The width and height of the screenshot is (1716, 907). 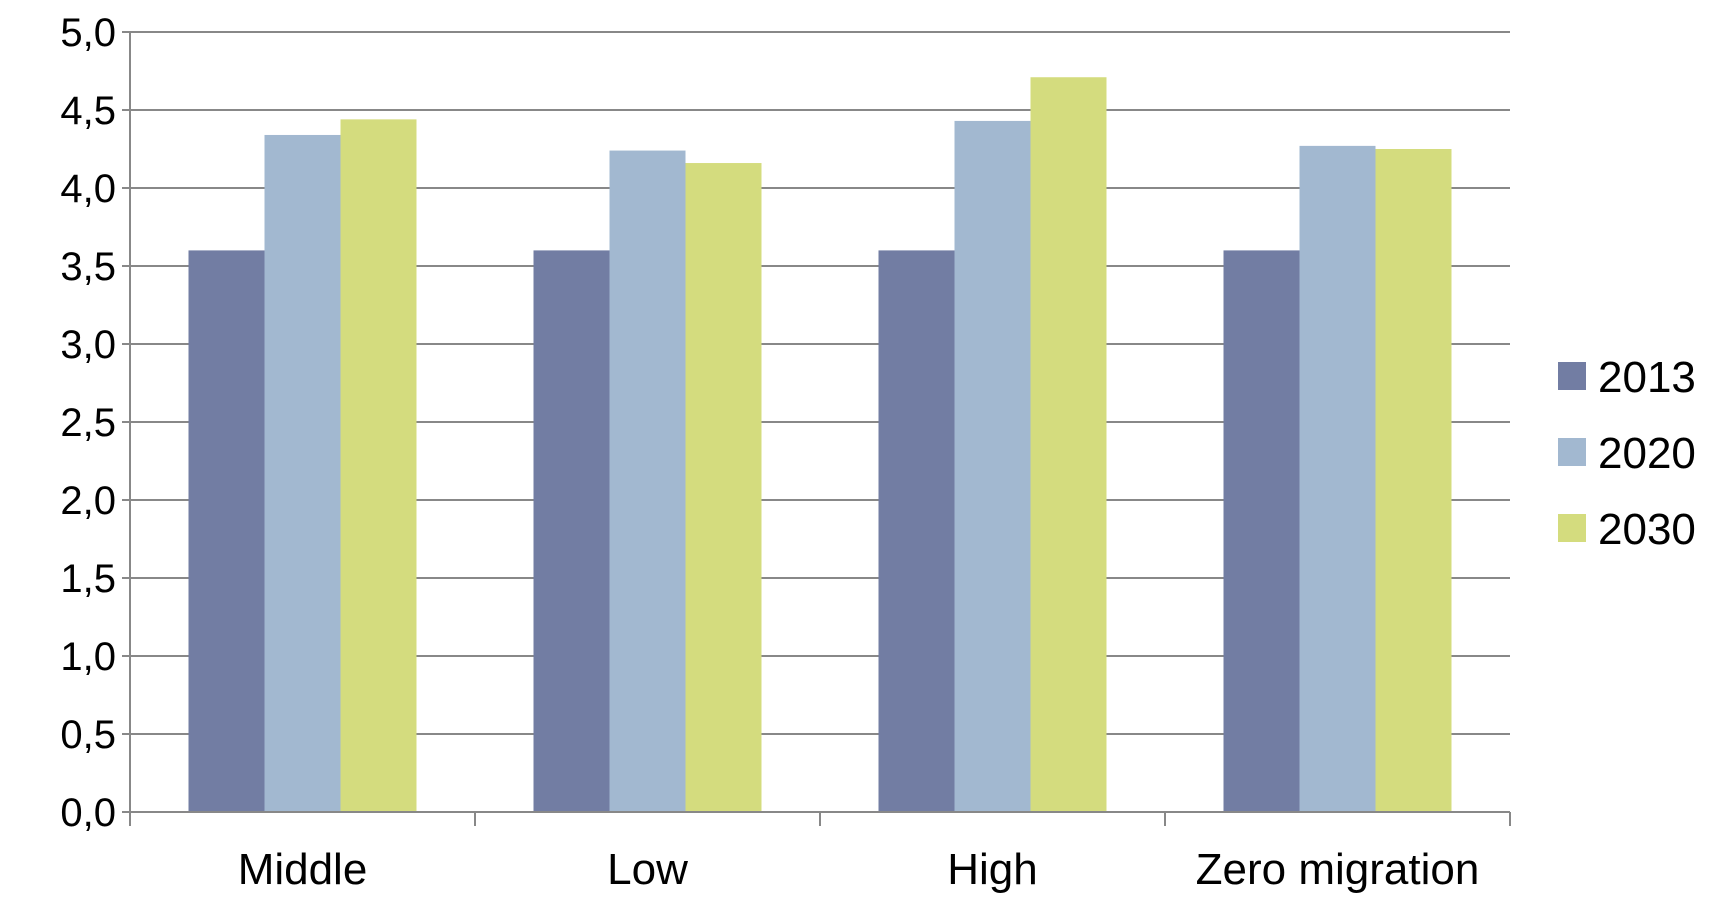 I want to click on legend-label: 2013, so click(x=1647, y=377).